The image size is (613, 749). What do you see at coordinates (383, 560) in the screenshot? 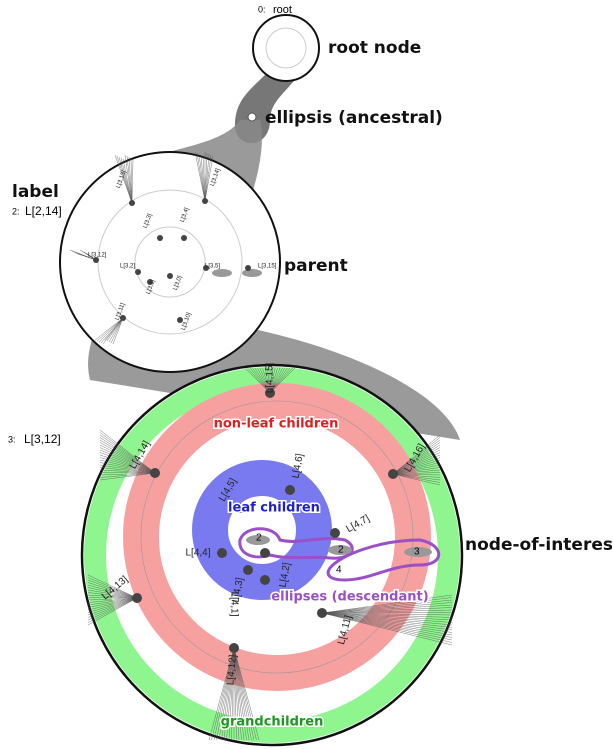
I see `descendant-ellipsis-outline` at bounding box center [383, 560].